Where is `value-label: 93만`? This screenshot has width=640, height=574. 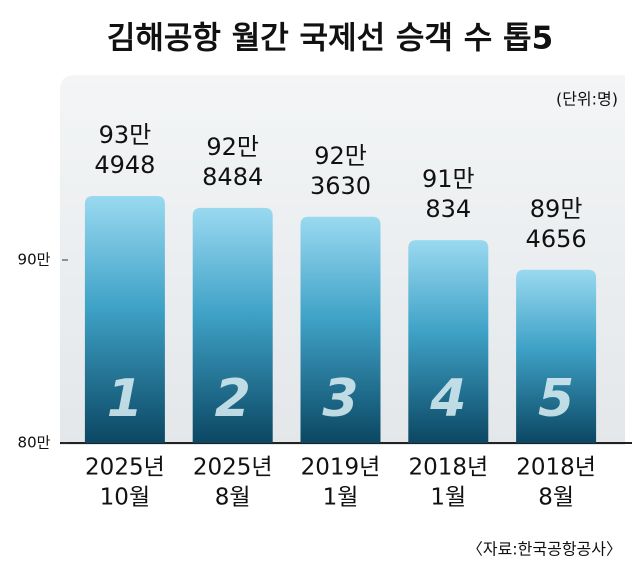
value-label: 93만 is located at coordinates (125, 135).